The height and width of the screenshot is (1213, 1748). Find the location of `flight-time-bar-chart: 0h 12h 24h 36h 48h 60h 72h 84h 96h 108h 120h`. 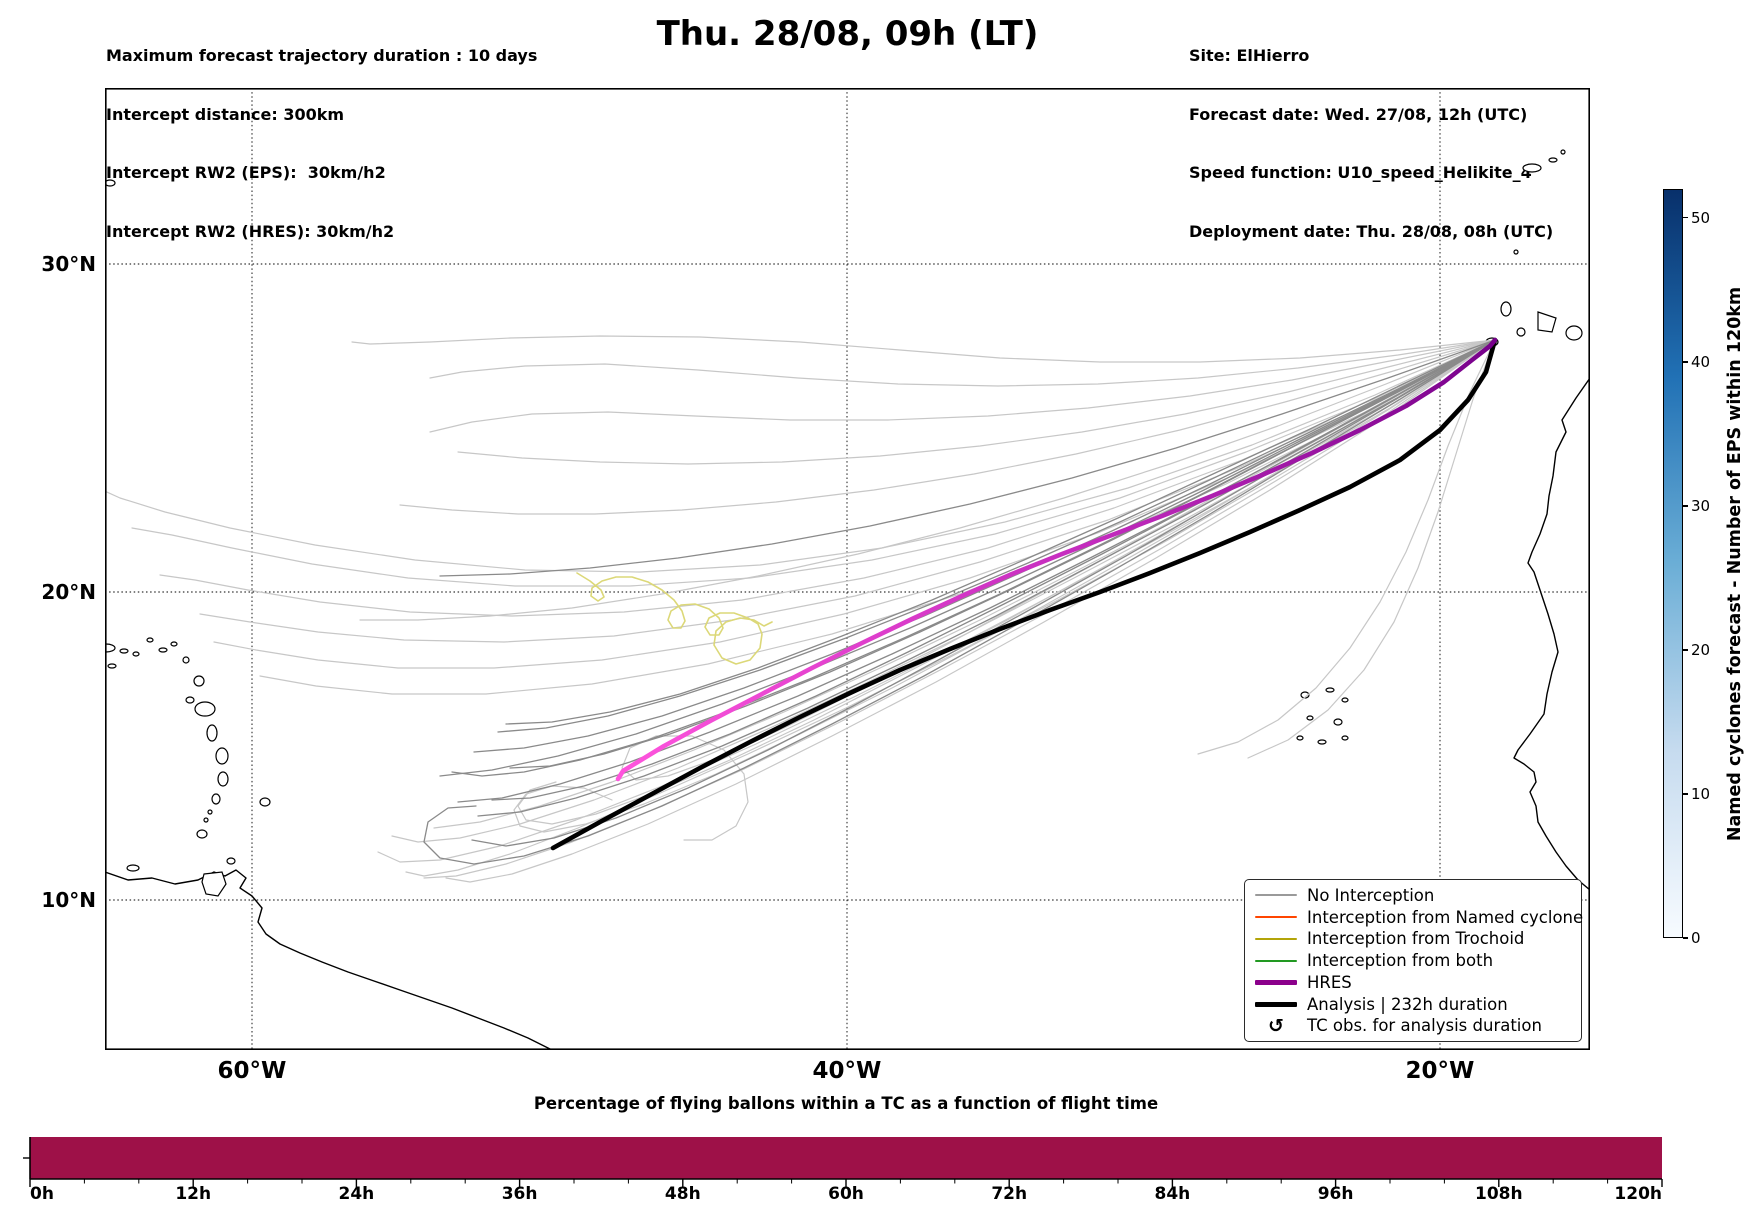

flight-time-bar-chart: 0h 12h 24h 36h 48h 60h 72h 84h 96h 108h 120h is located at coordinates (843, 1170).